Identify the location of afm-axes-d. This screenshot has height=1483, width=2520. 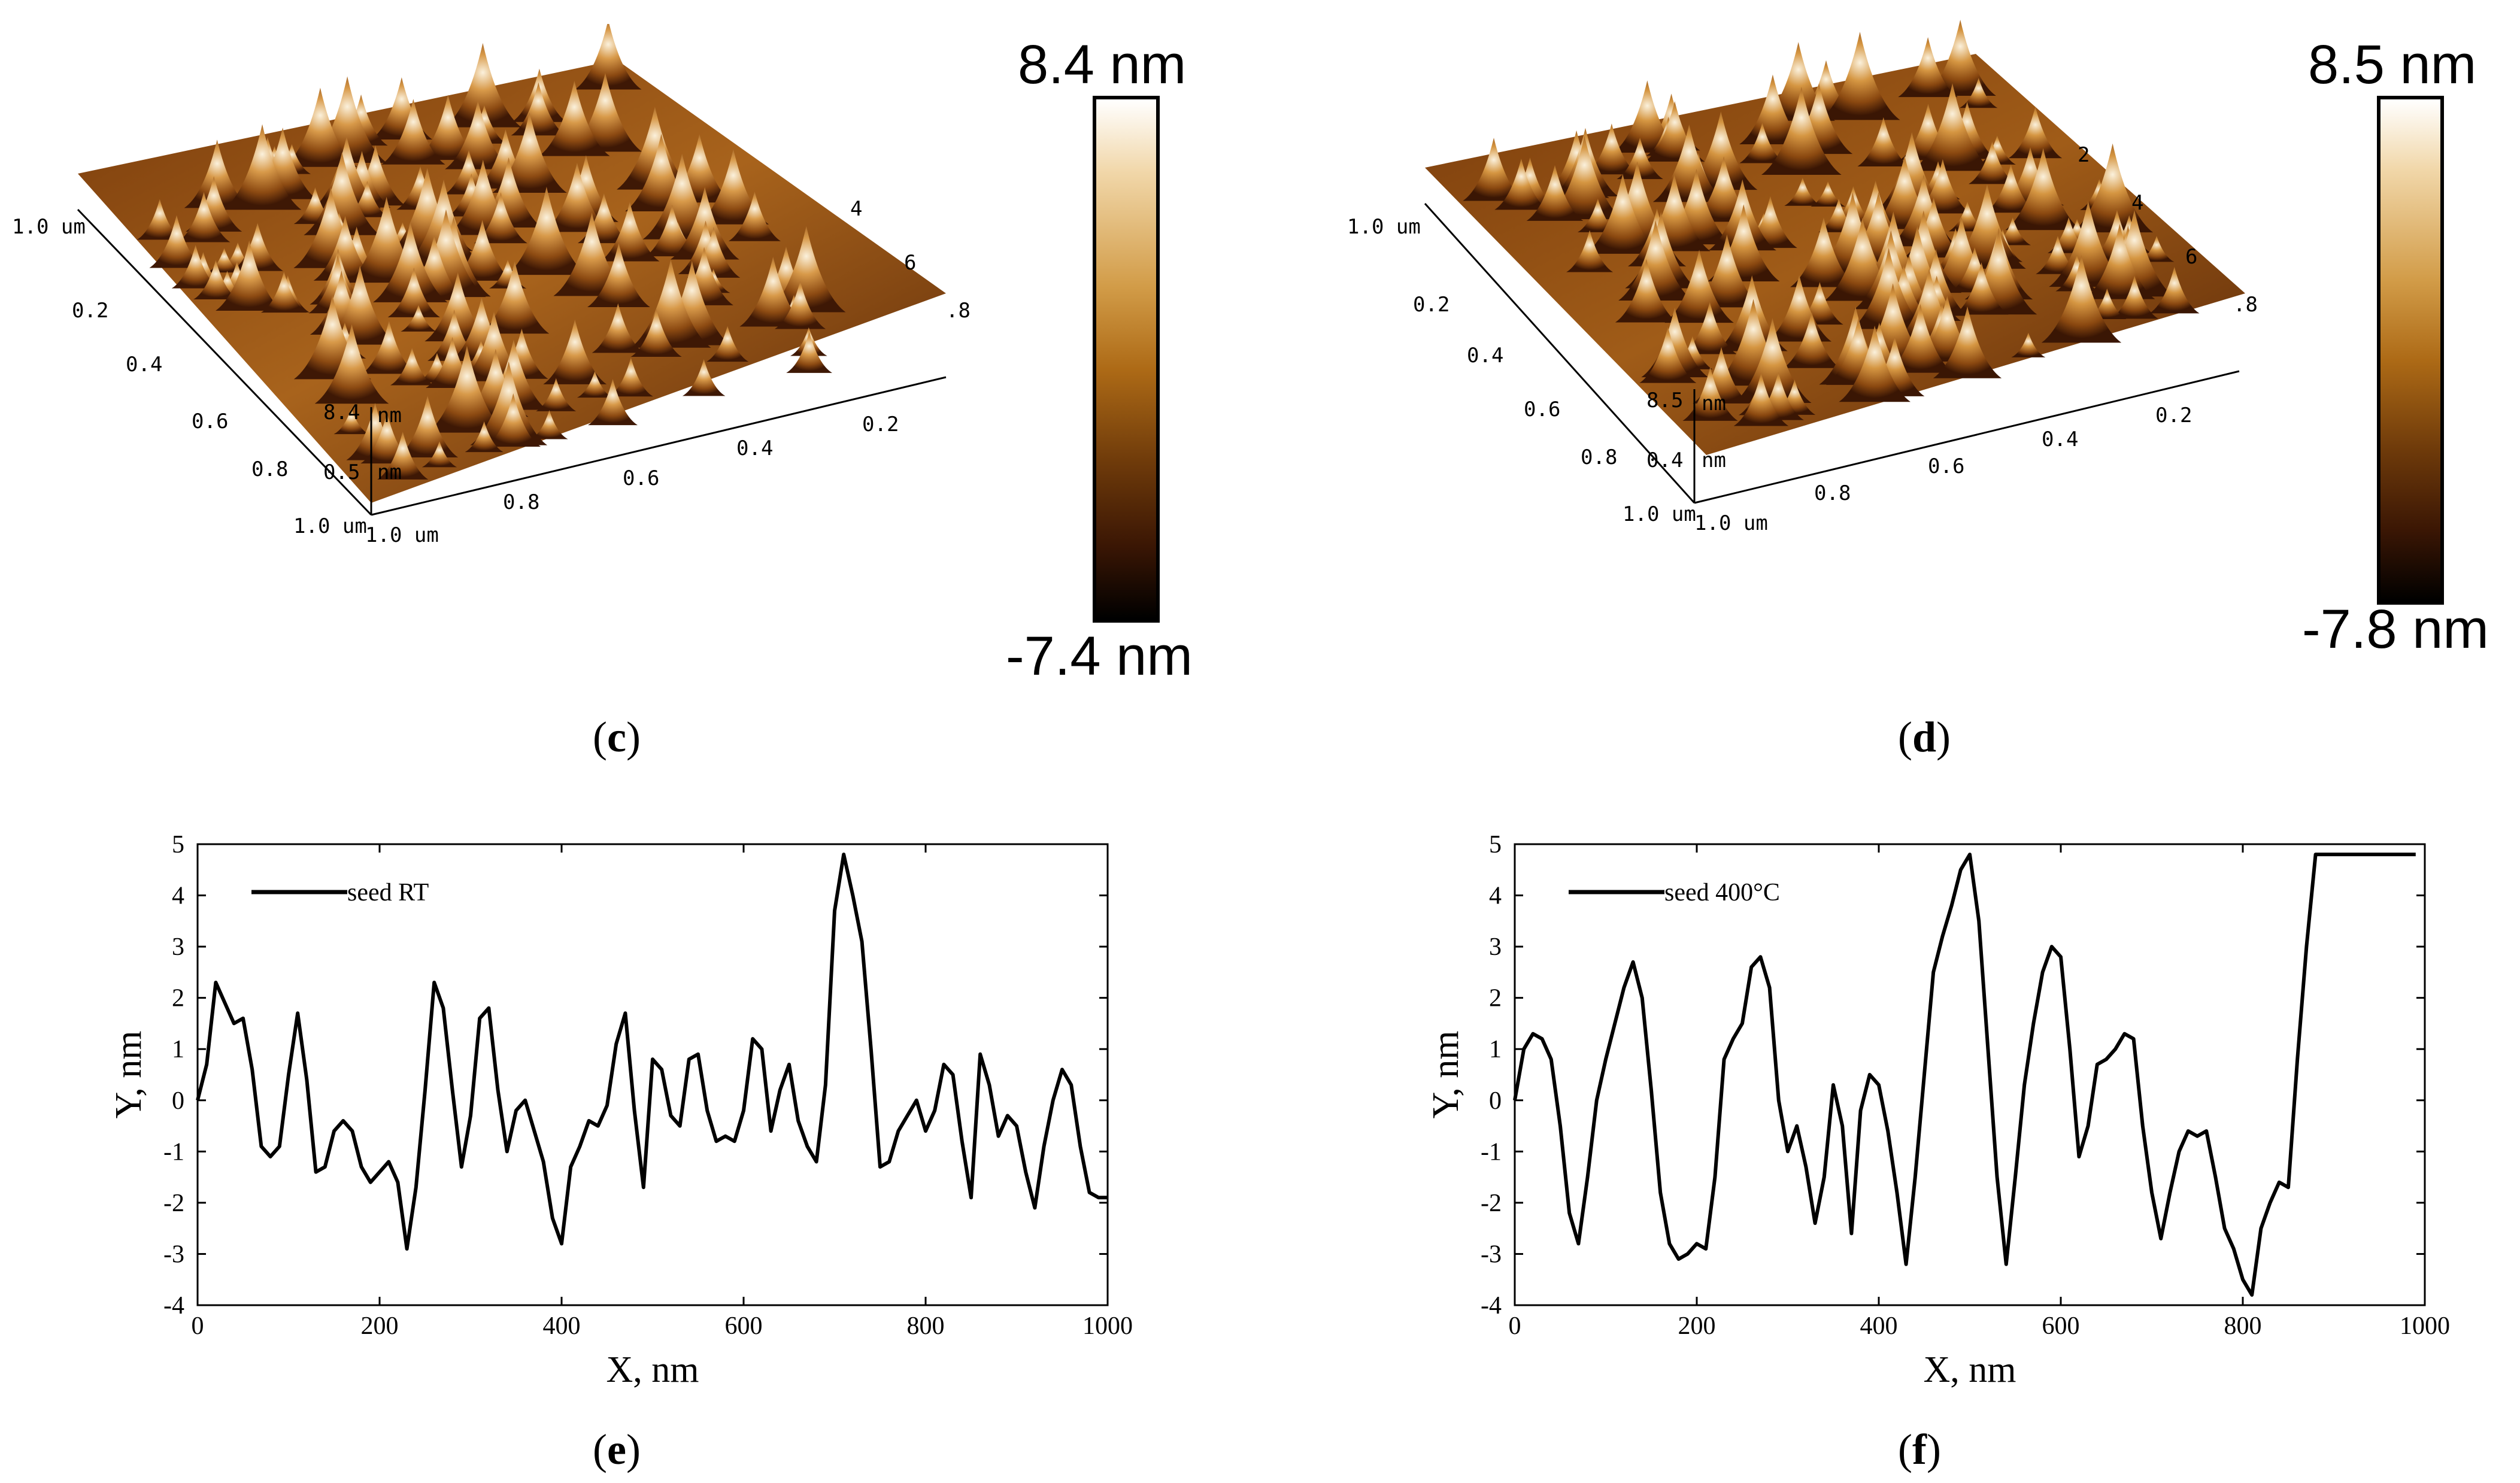
(1832, 353).